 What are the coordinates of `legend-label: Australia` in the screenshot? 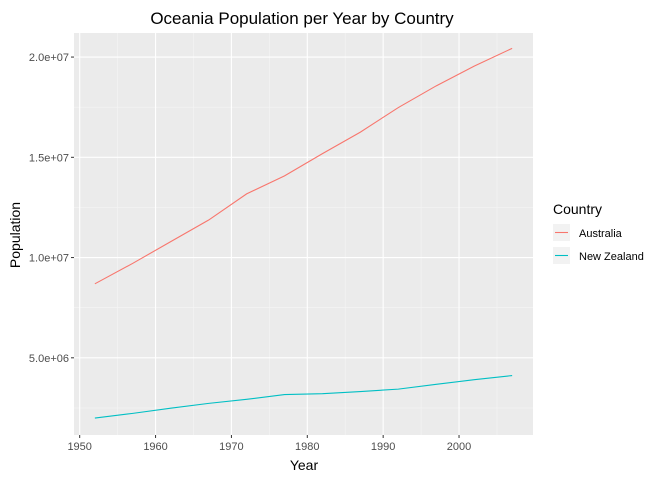 It's located at (601, 234).